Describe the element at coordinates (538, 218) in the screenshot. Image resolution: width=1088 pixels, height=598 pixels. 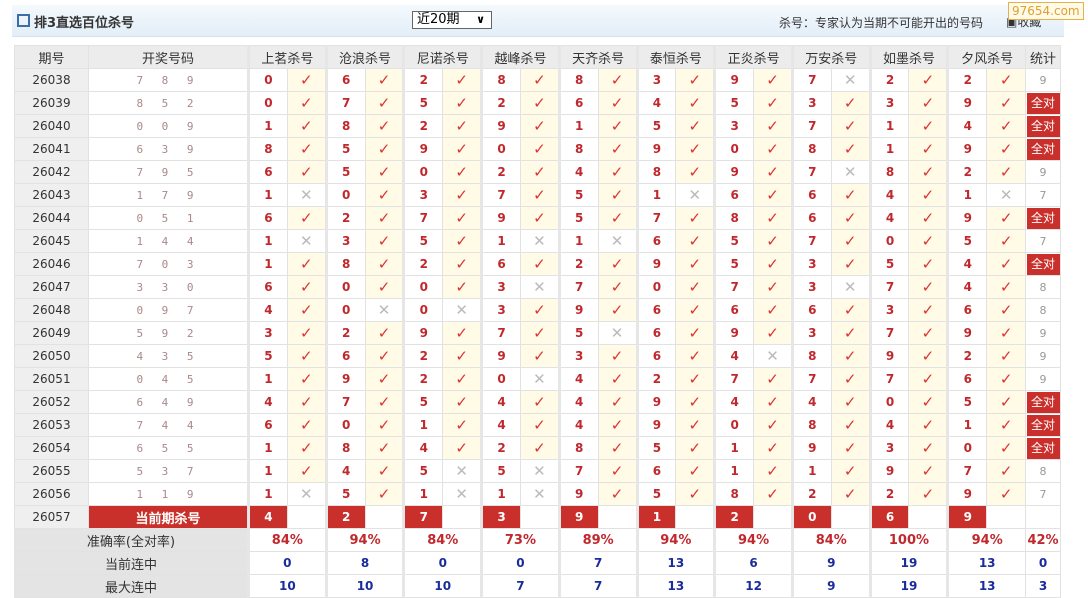
I see `table-row: 26044 0 5 1 6 ✓ 2 ✓ 7 ✓ 9 ✓ 5 ✓ 7 ✓ 8 ✓ 6 ✓ 4 ✓ 9 ✓ 全对` at that location.